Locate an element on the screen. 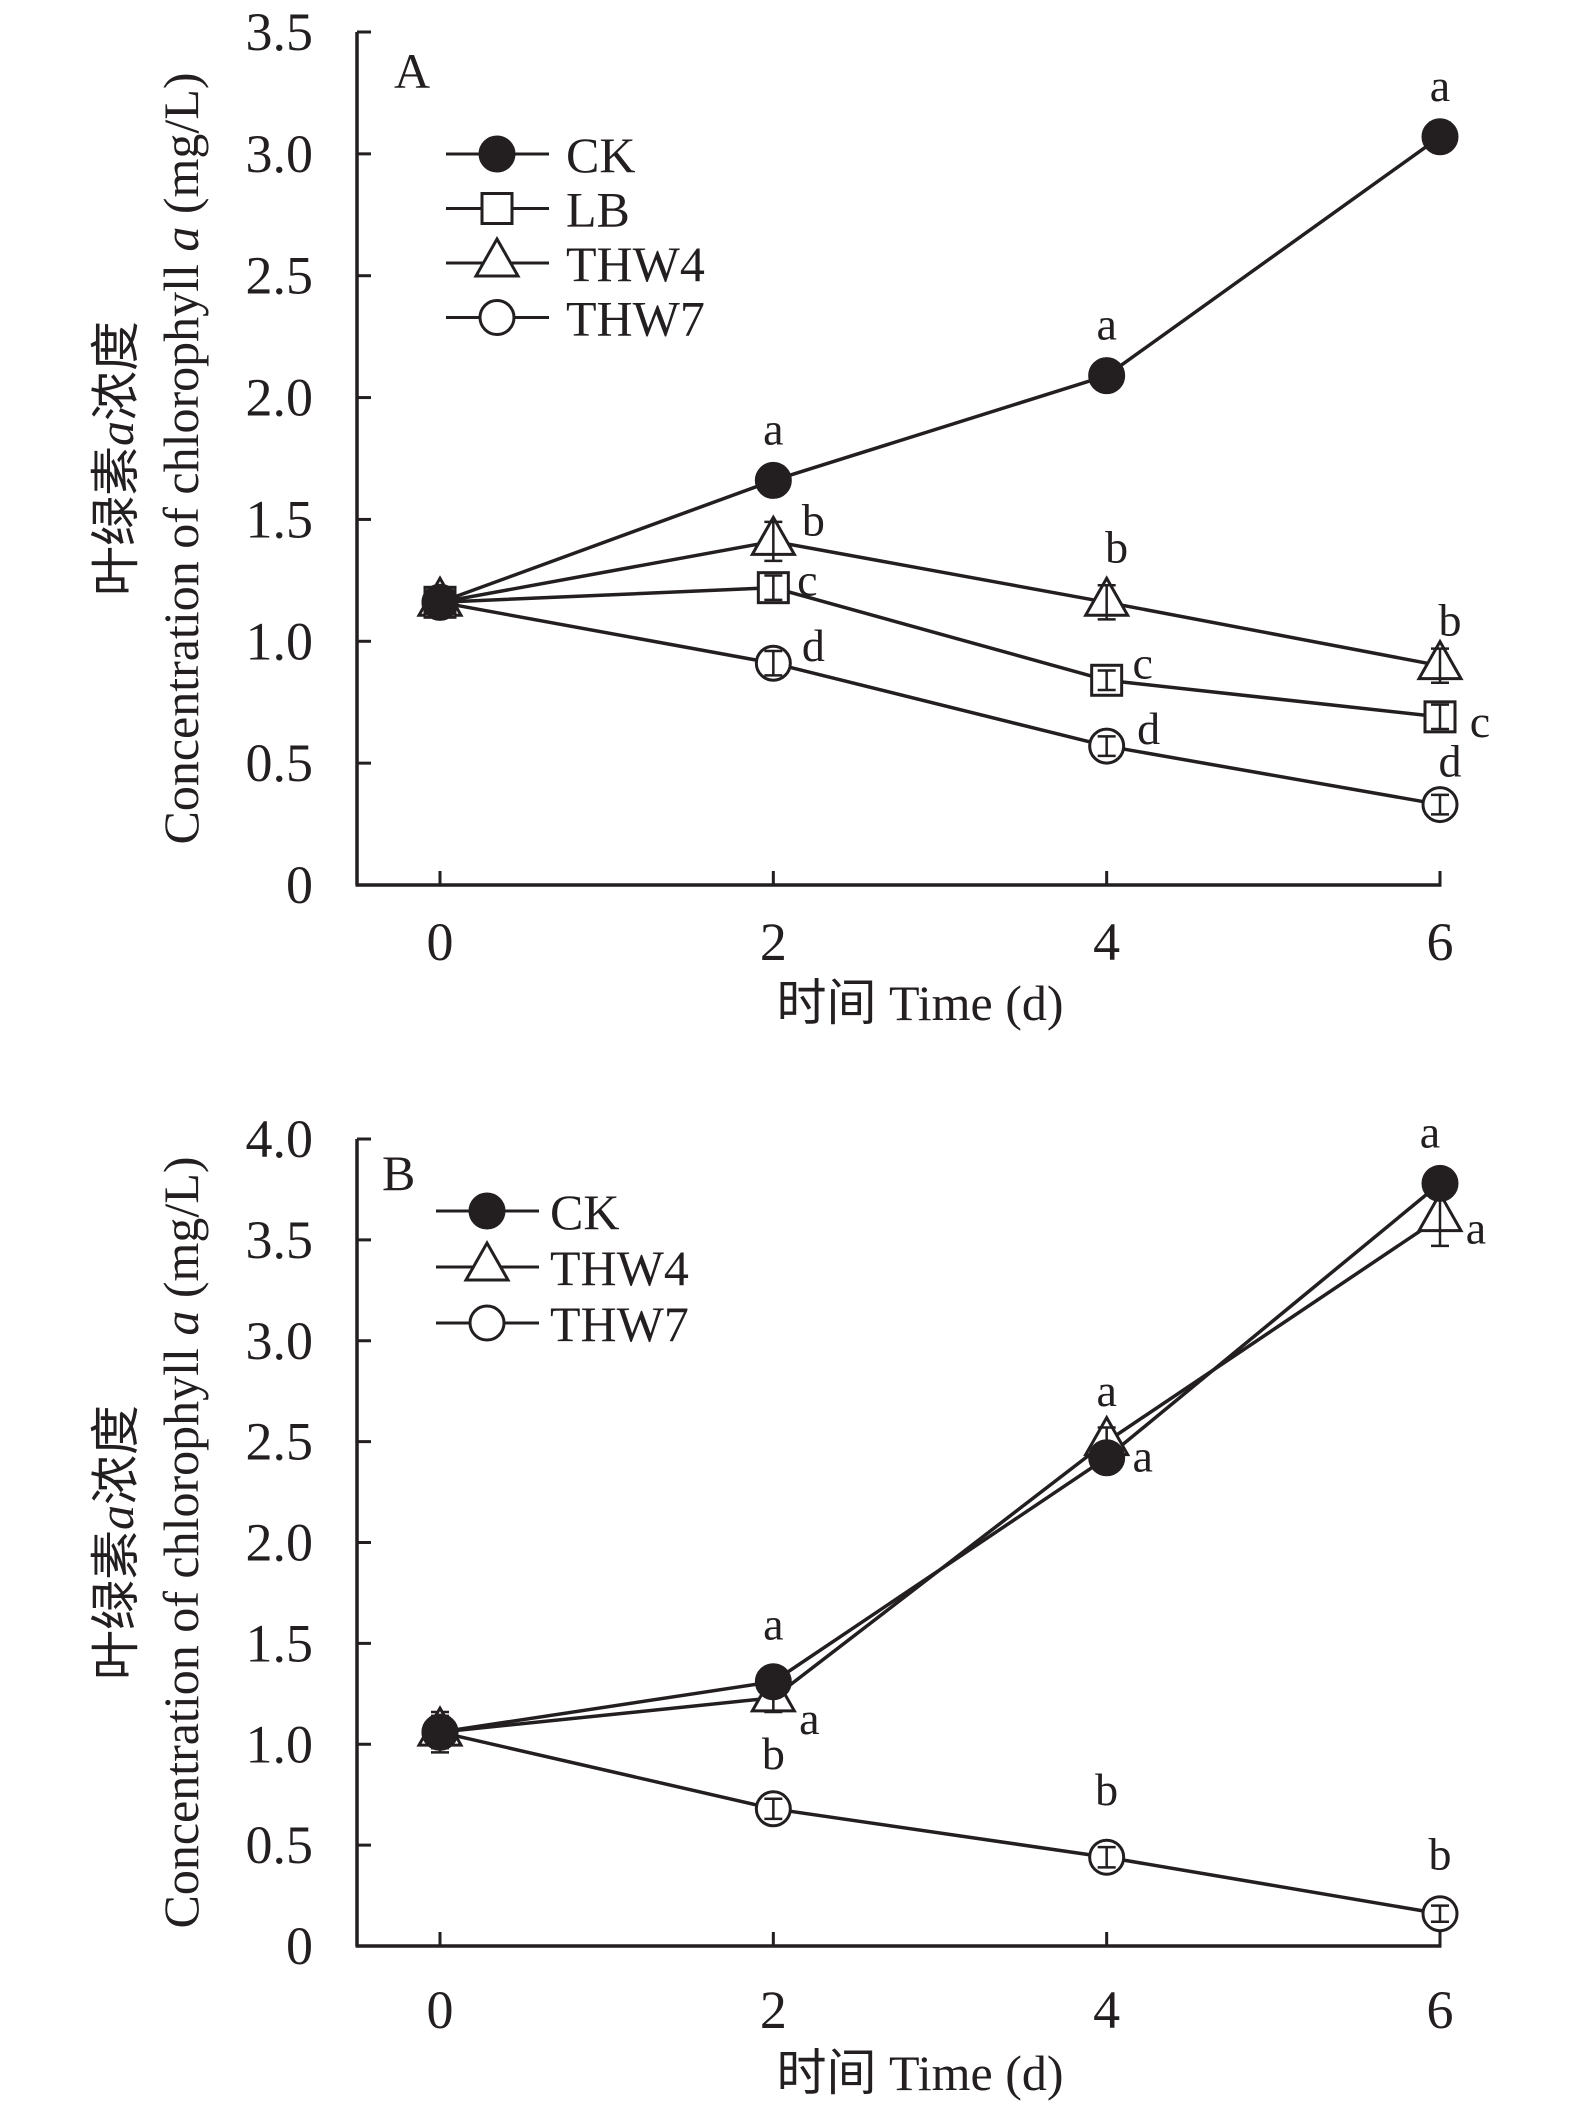  y-axis-title-en-italic: a is located at coordinates (181, 239).